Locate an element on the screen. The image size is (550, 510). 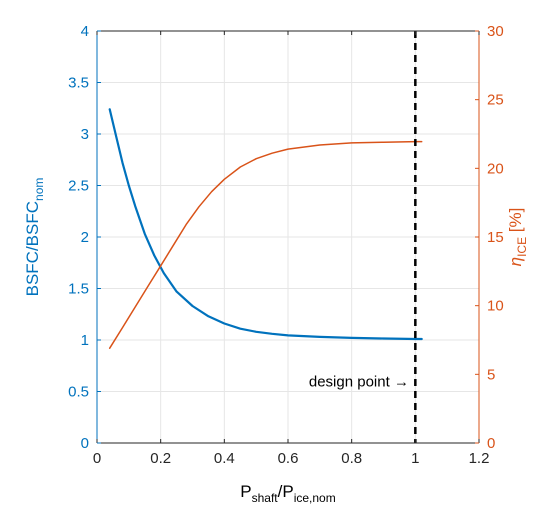
y-right-axis-title: ηICE [%] is located at coordinates (517, 237).